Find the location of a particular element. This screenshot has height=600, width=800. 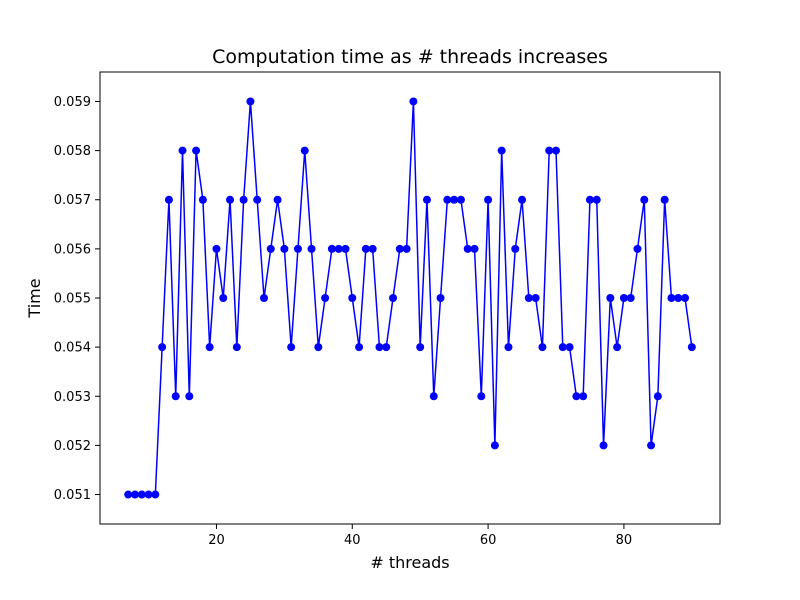

x-axis: 20 40 60 80 is located at coordinates (420, 536).